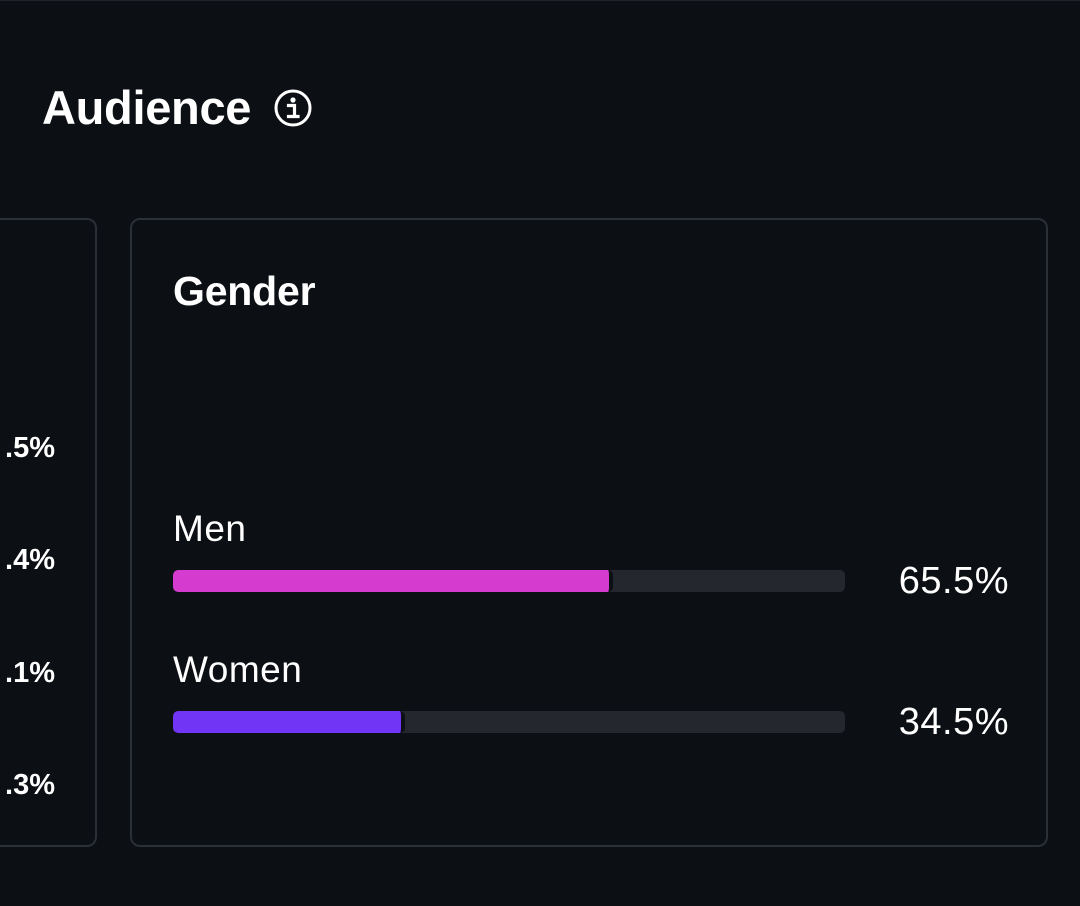 This screenshot has height=906, width=1080. I want to click on gender-card-title: Gender, so click(244, 291).